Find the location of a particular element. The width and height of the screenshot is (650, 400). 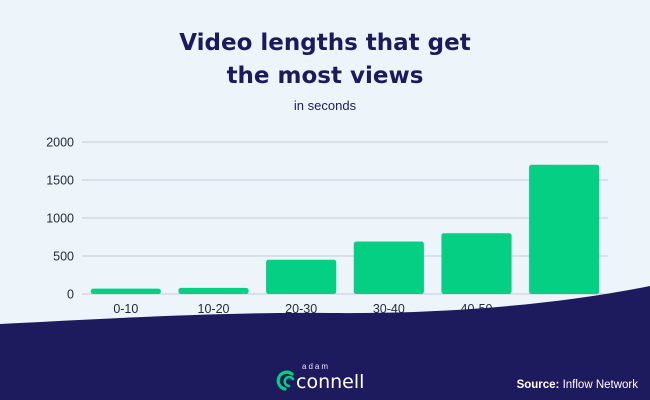

logo-text-connell: connell is located at coordinates (330, 382).